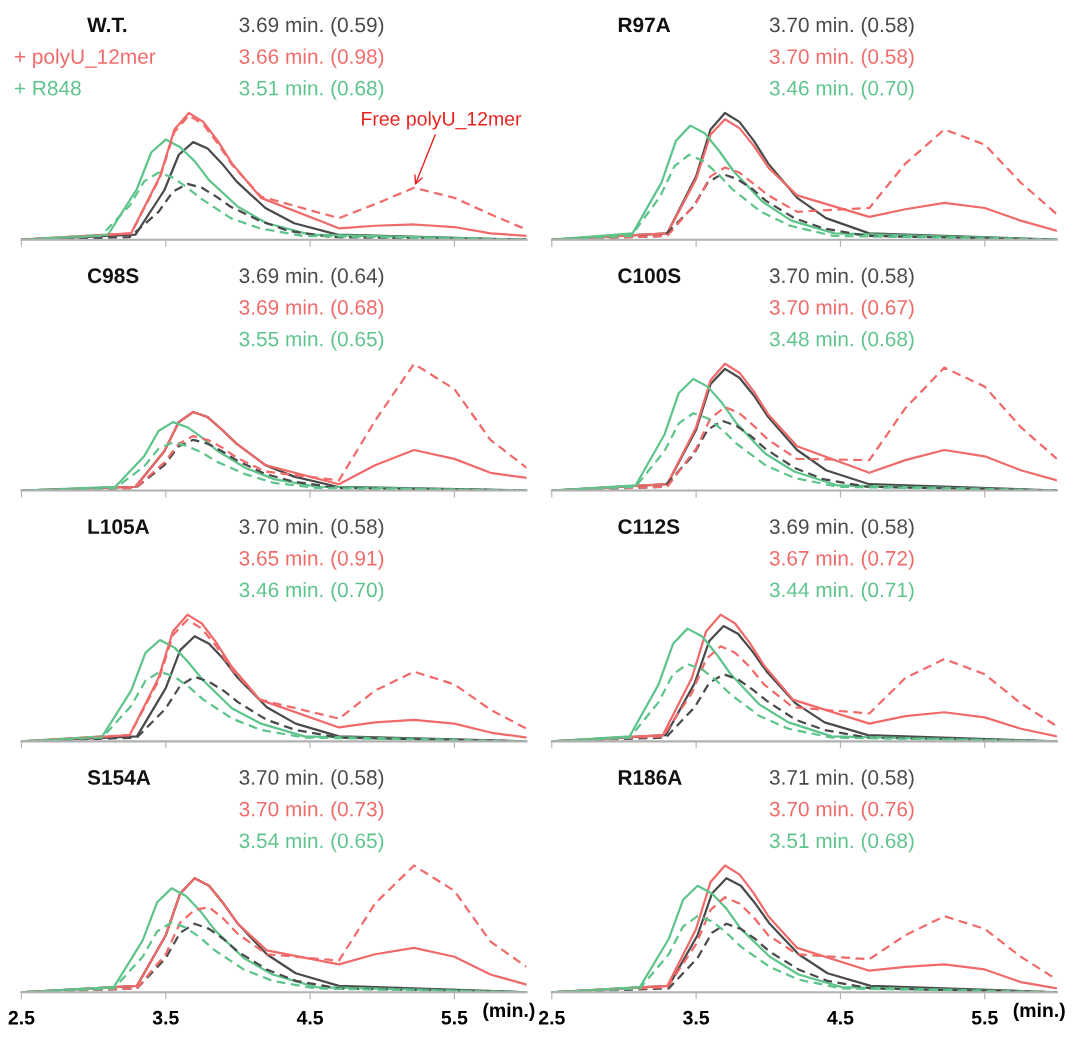 This screenshot has height=1050, width=1073. Describe the element at coordinates (442, 120) in the screenshot. I see `annotation: Free polyU_12mer` at that location.